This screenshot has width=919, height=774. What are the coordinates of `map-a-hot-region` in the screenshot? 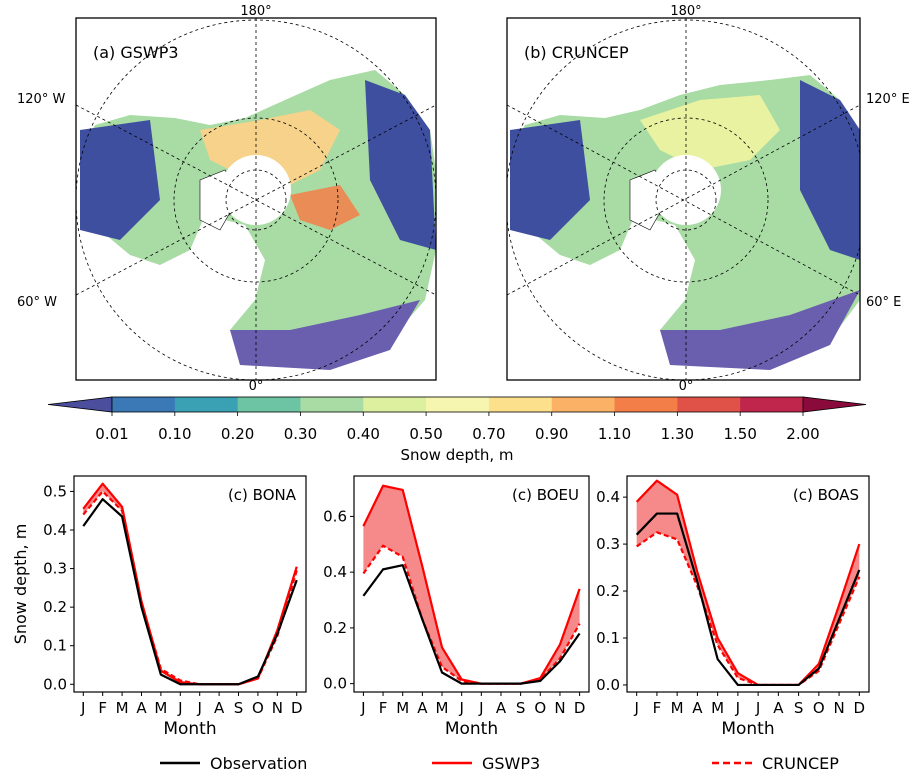 It's located at (325, 207).